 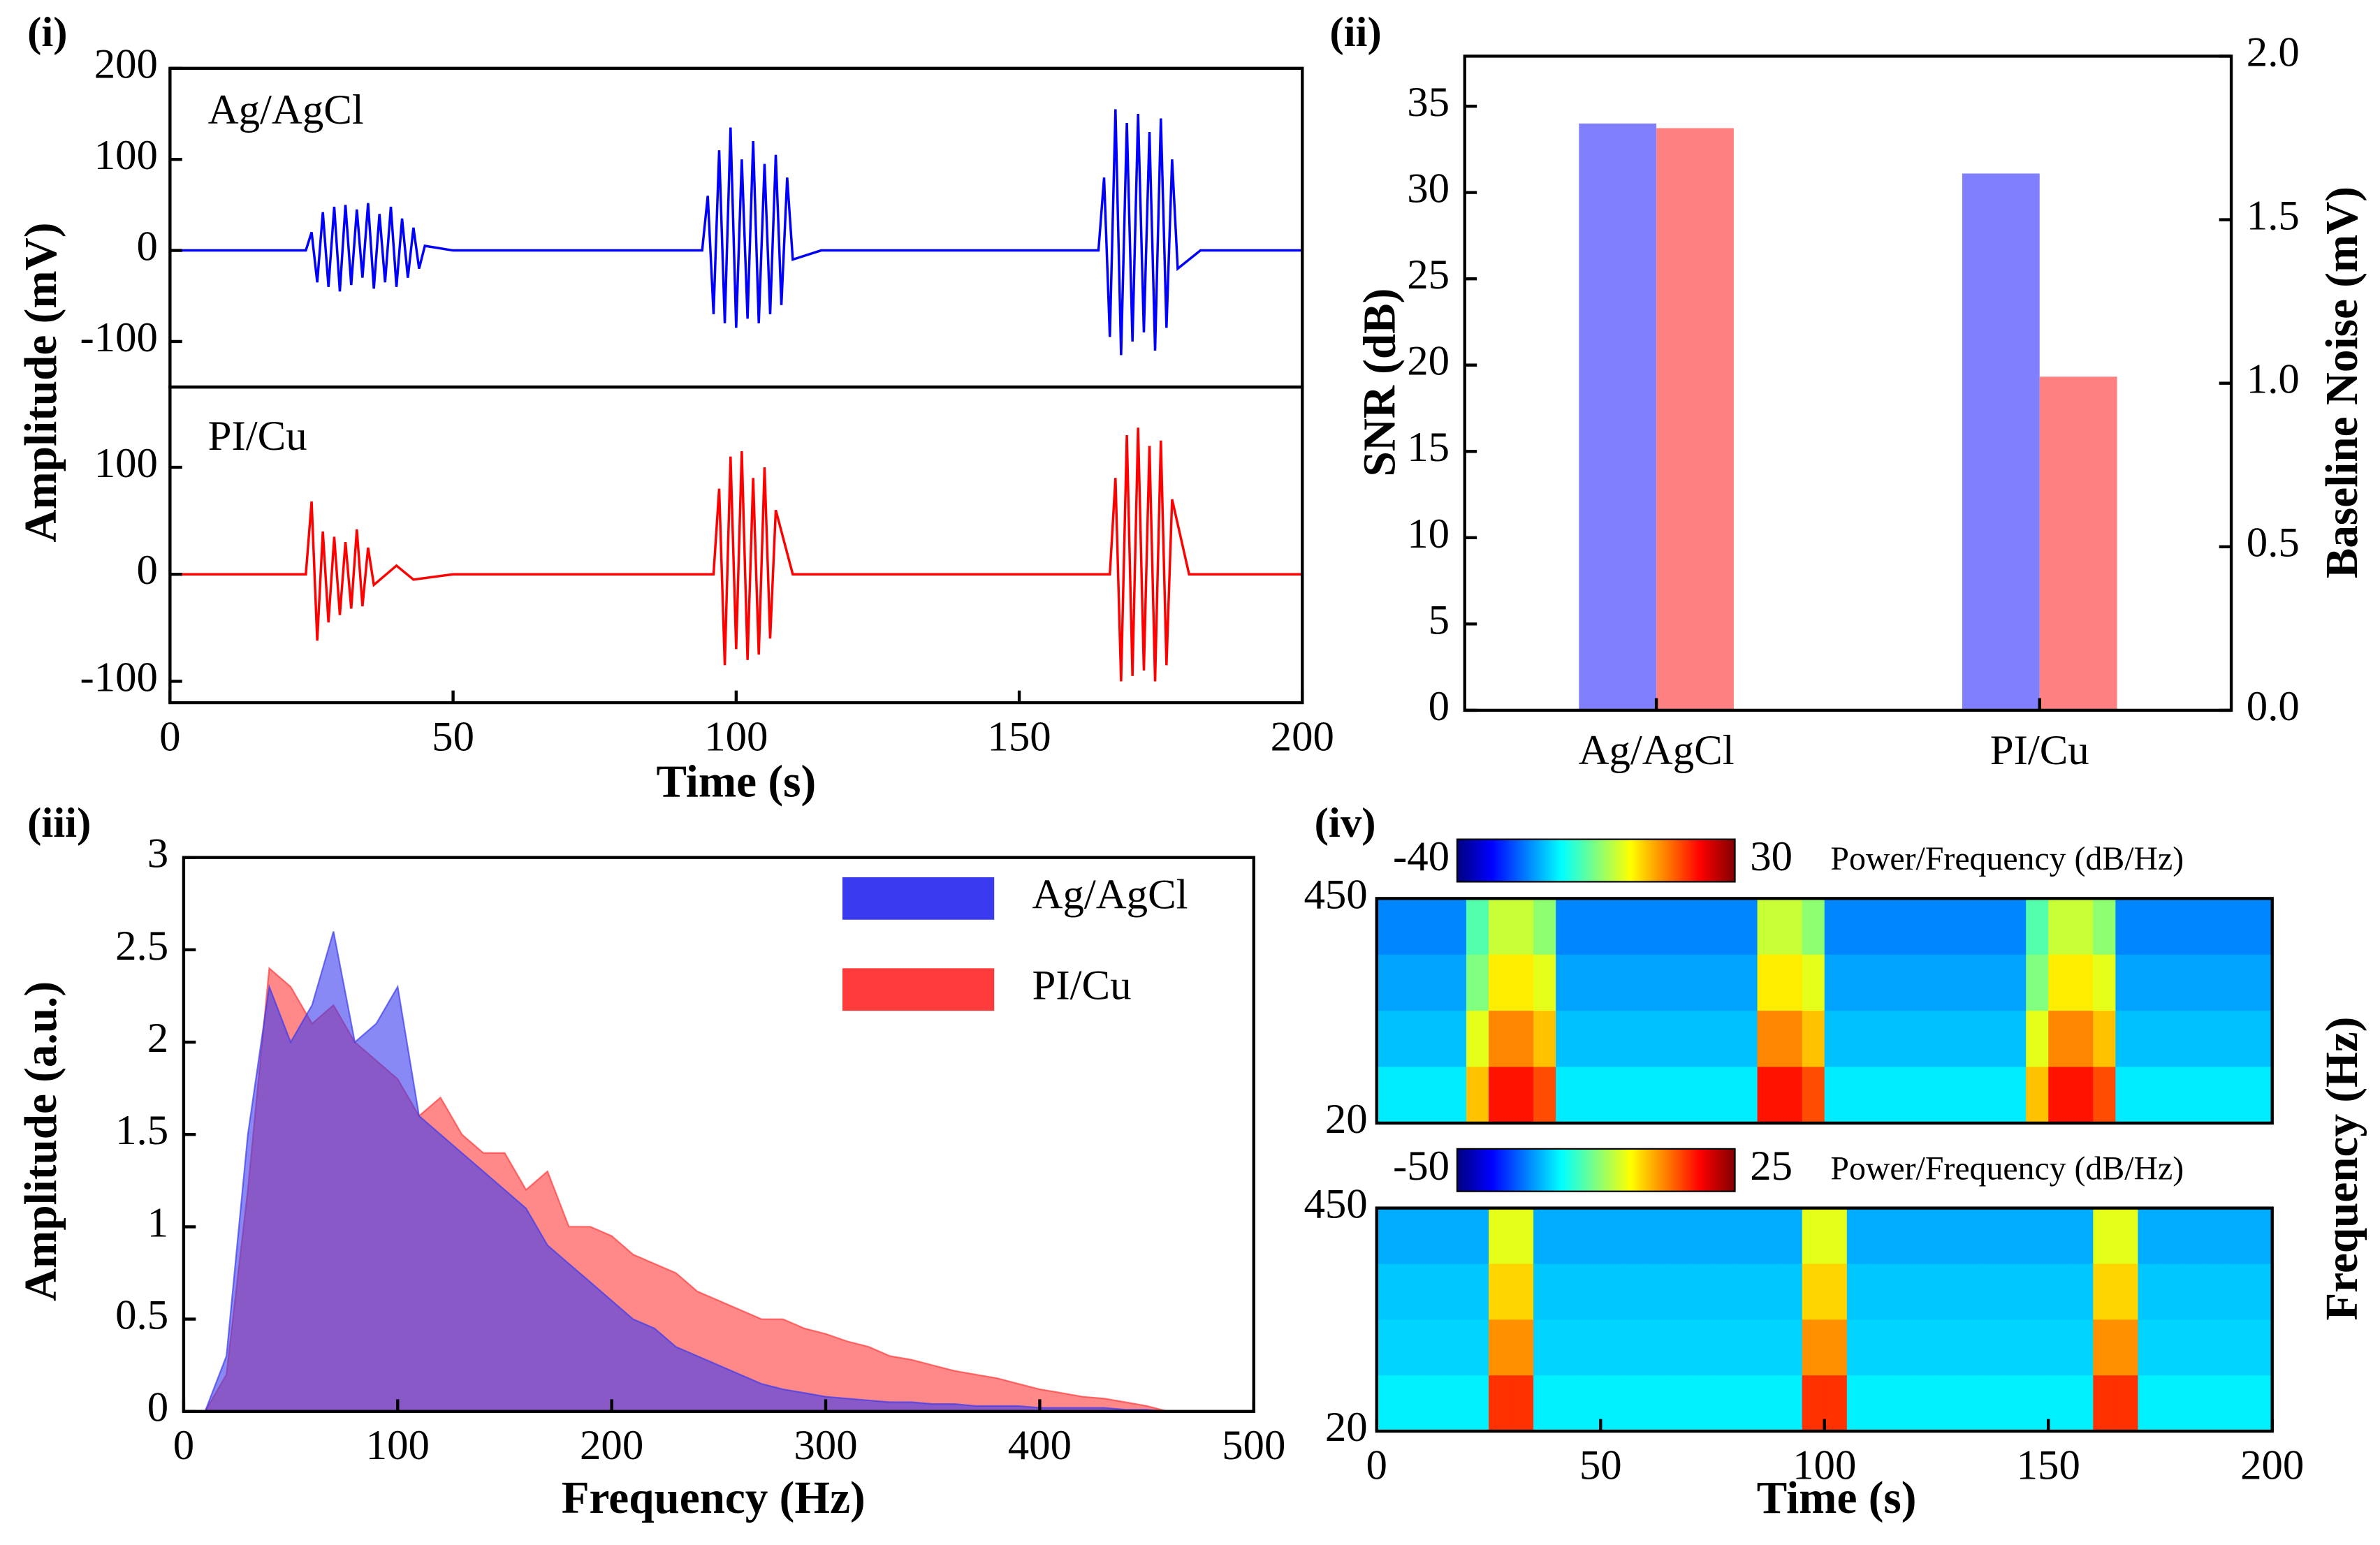 I want to click on colorbar, so click(x=1596, y=861).